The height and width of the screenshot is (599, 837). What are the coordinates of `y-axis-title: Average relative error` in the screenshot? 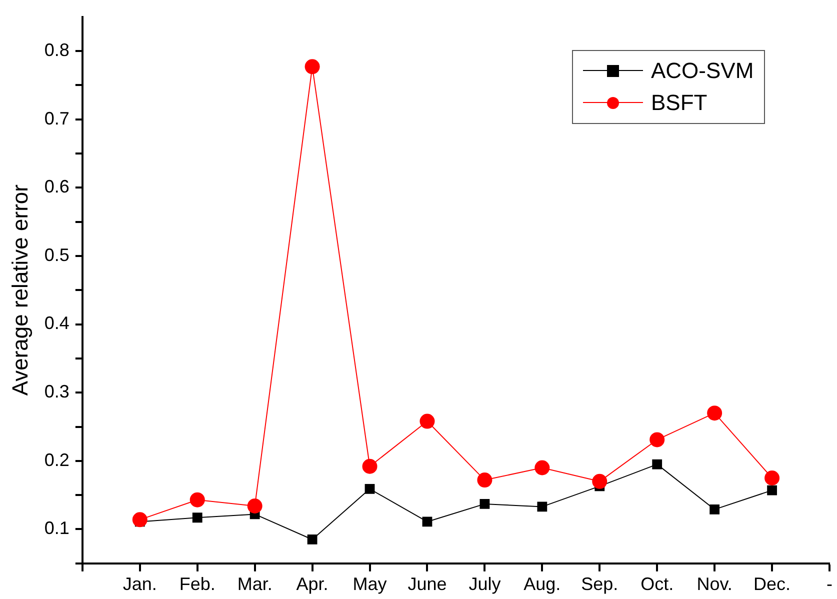 It's located at (19, 290).